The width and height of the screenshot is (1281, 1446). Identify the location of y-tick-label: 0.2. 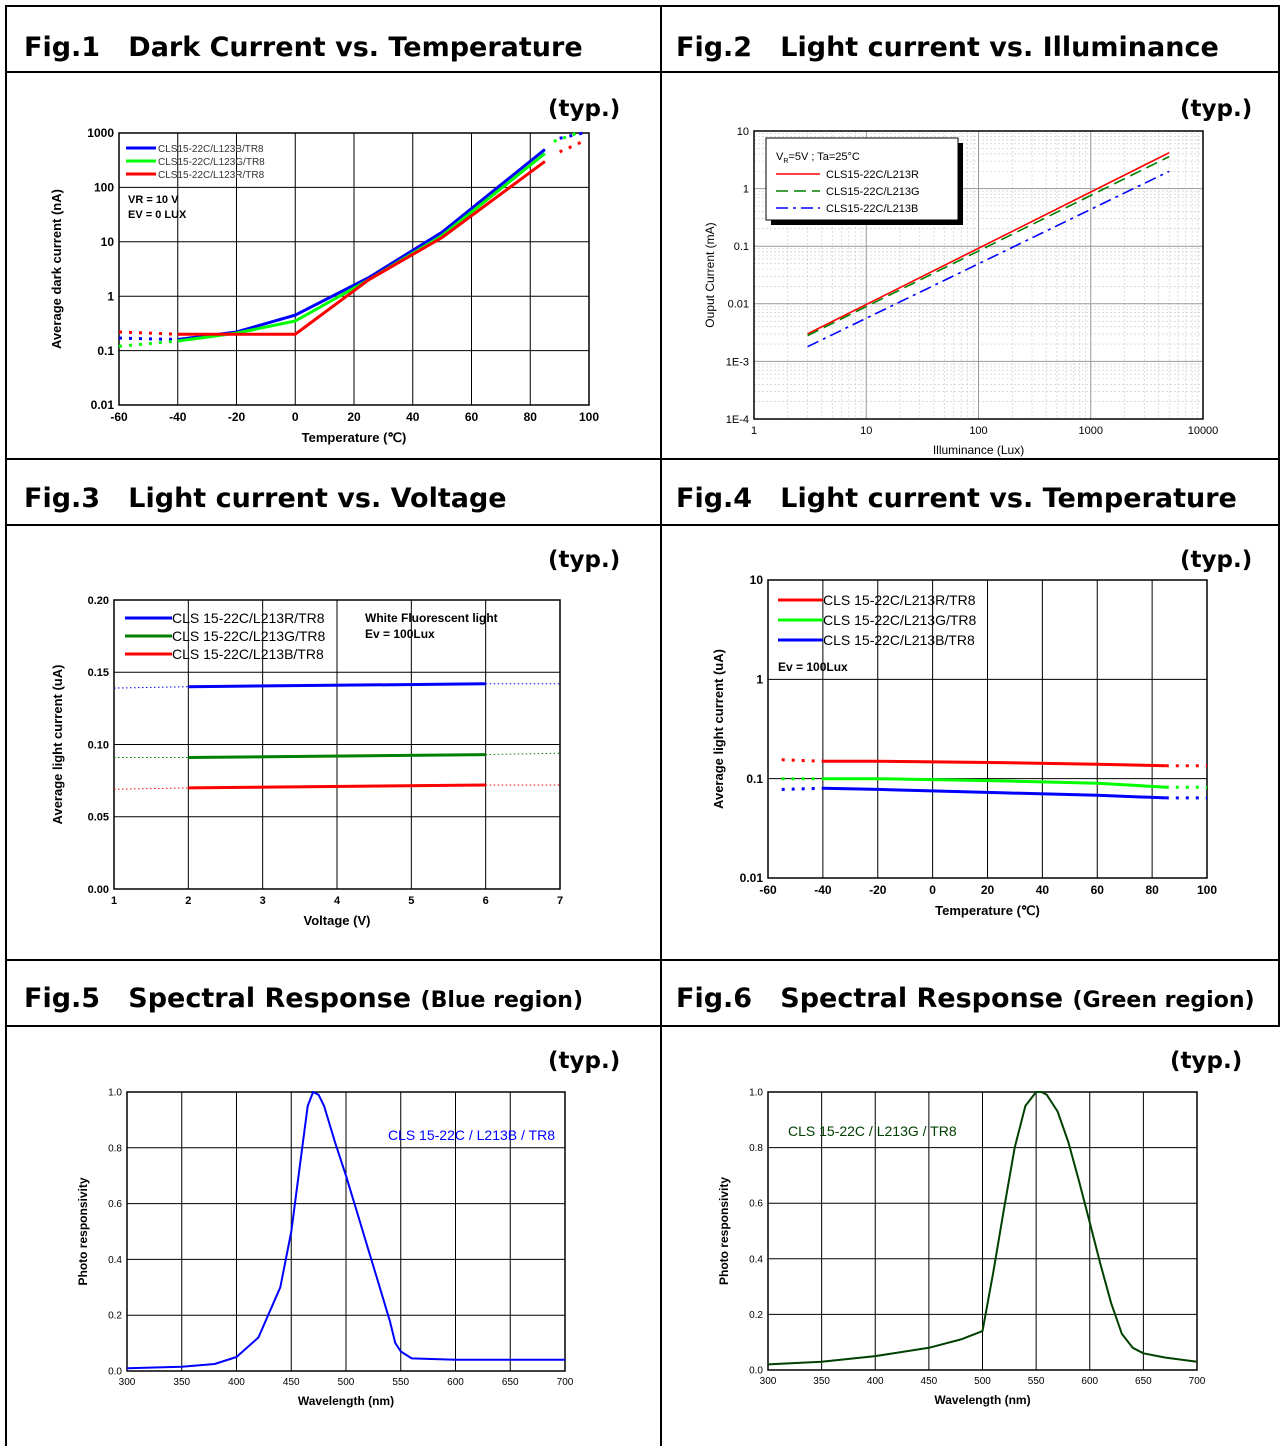
(115, 1316).